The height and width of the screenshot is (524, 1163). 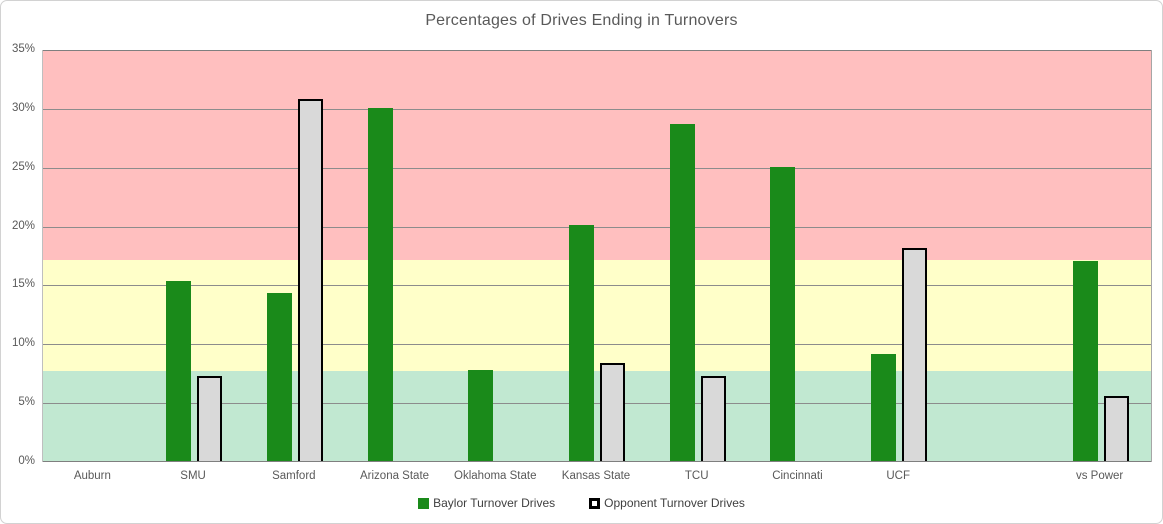 I want to click on bar-UCF-baylor, so click(x=884, y=407).